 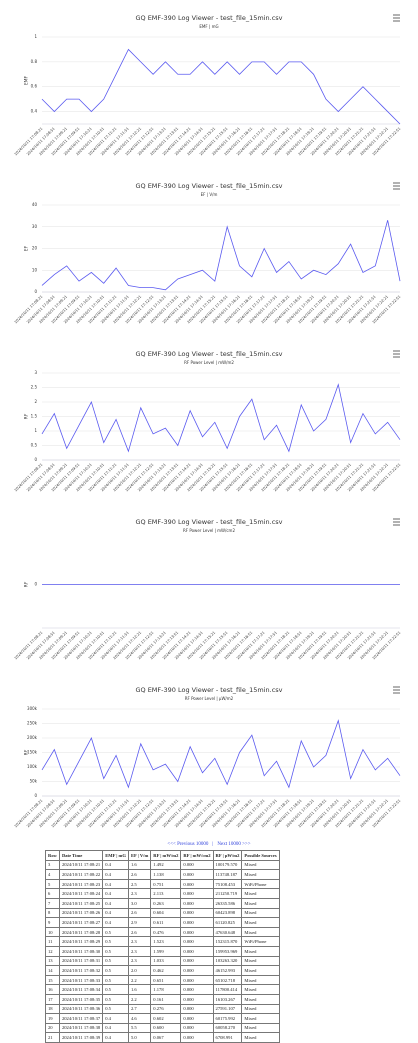 I want to click on table-cell: 0.067, so click(x=166, y=1037).